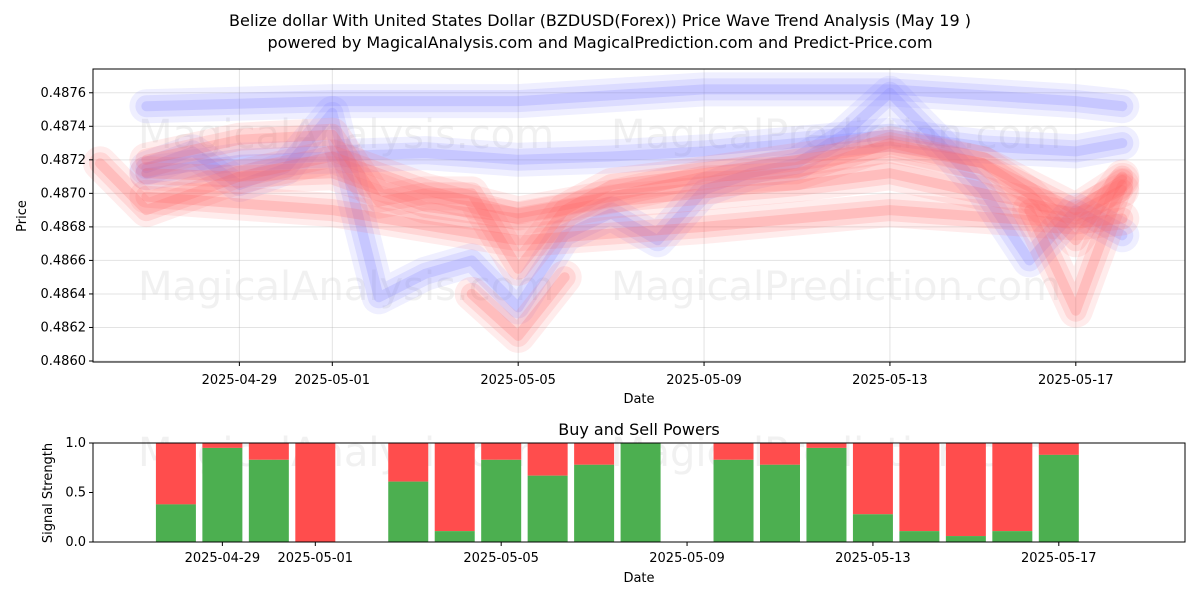 This screenshot has height=600, width=1200. Describe the element at coordinates (638, 578) in the screenshot. I see `power-x-axis-label: Date` at that location.